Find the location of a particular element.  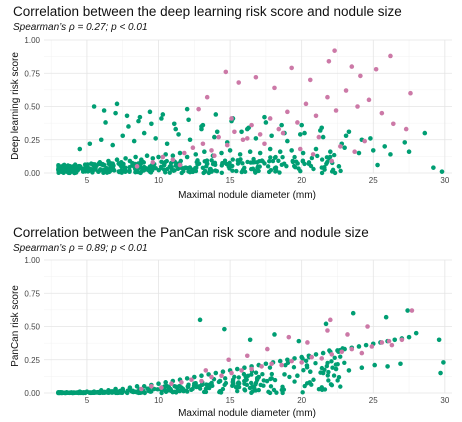

y-tick-label: 0.75 is located at coordinates (32, 293).